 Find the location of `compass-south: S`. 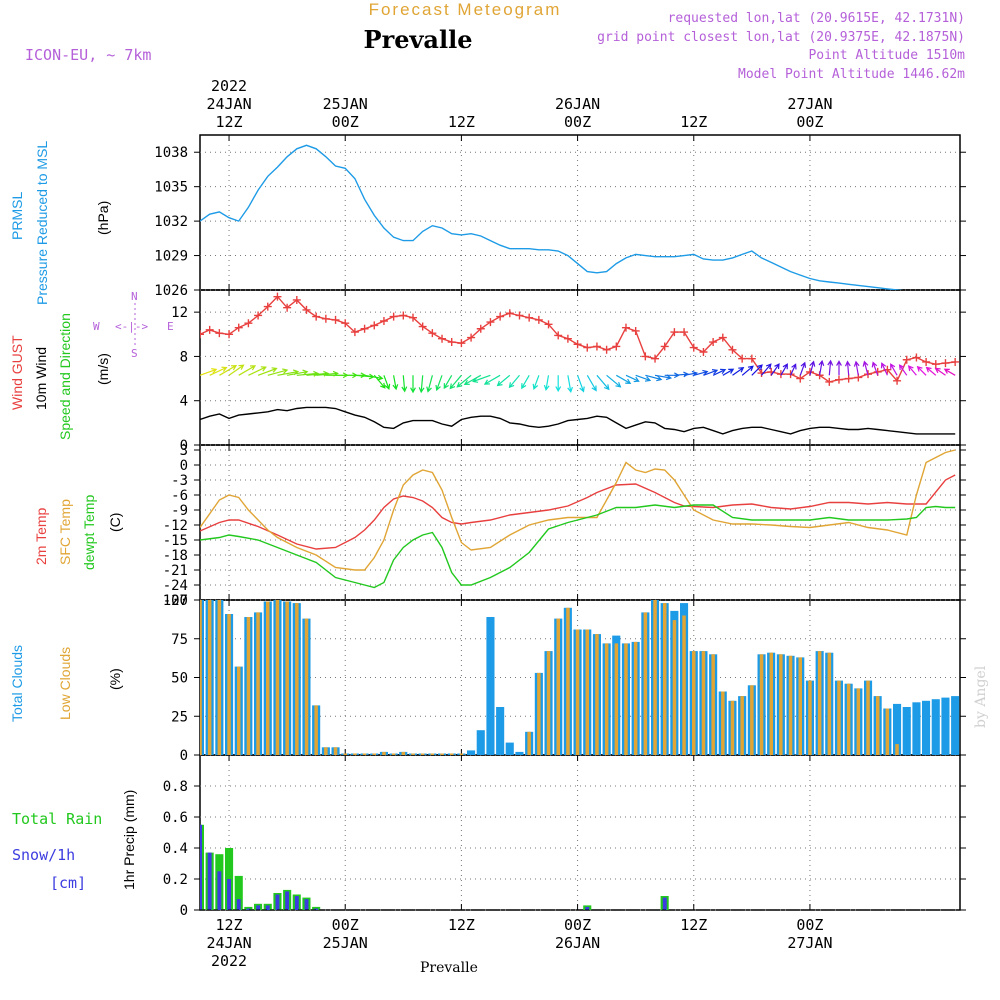

compass-south: S is located at coordinates (134, 353).